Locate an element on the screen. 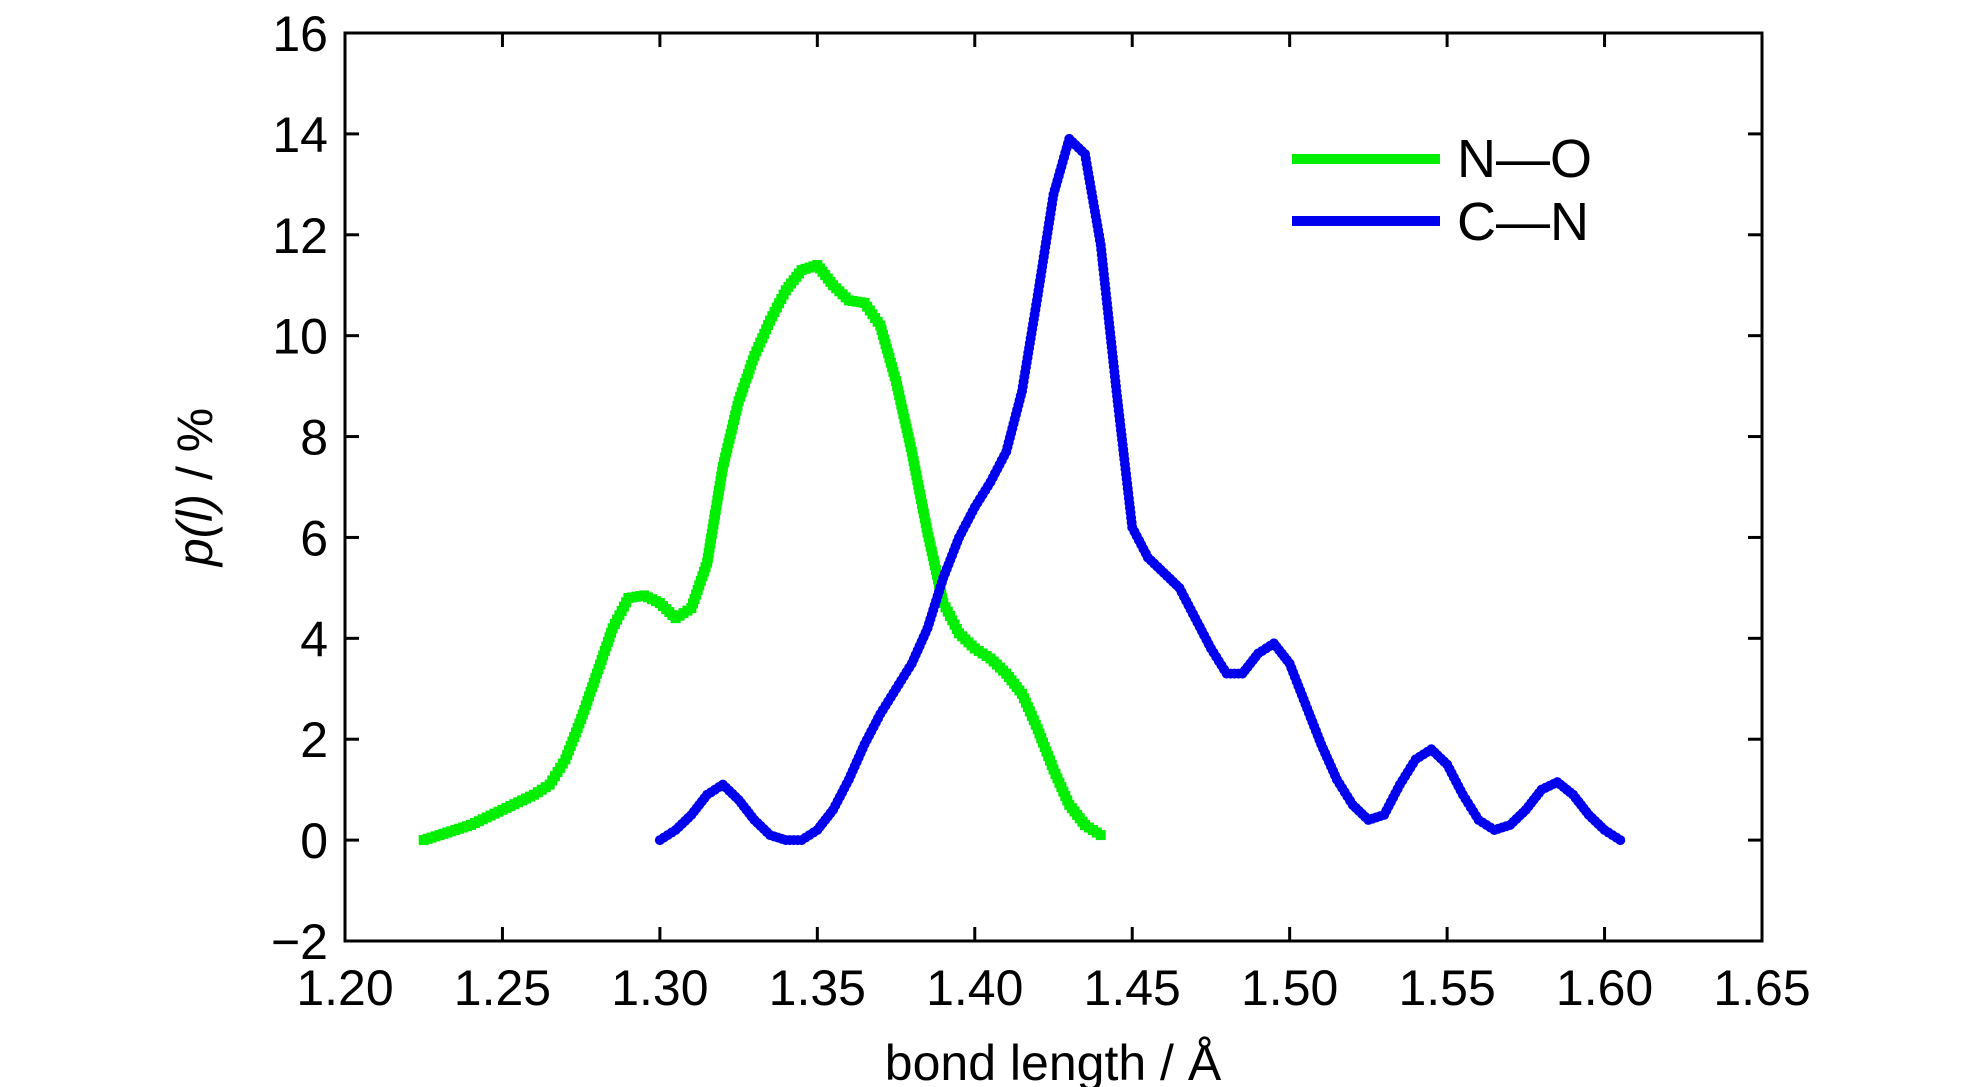  y-tick-label-0: 16 is located at coordinates (300, 34).